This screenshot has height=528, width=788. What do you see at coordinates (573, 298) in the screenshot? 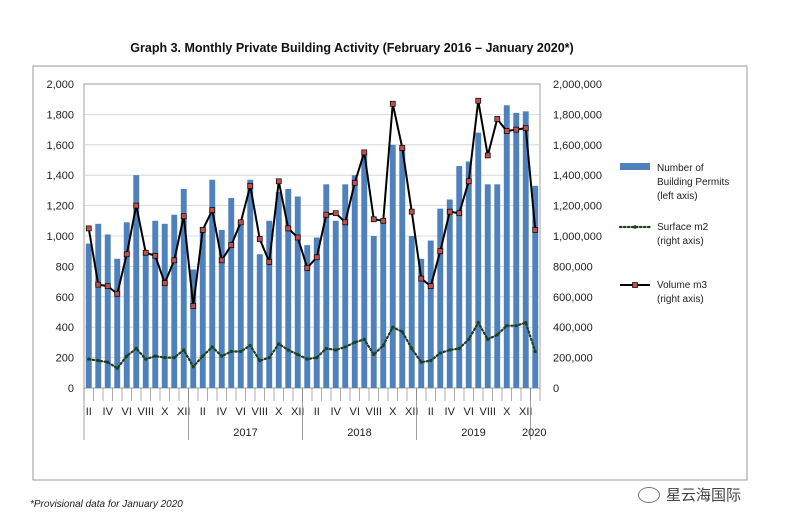
I see `right-tick-label: 600,000` at bounding box center [573, 298].